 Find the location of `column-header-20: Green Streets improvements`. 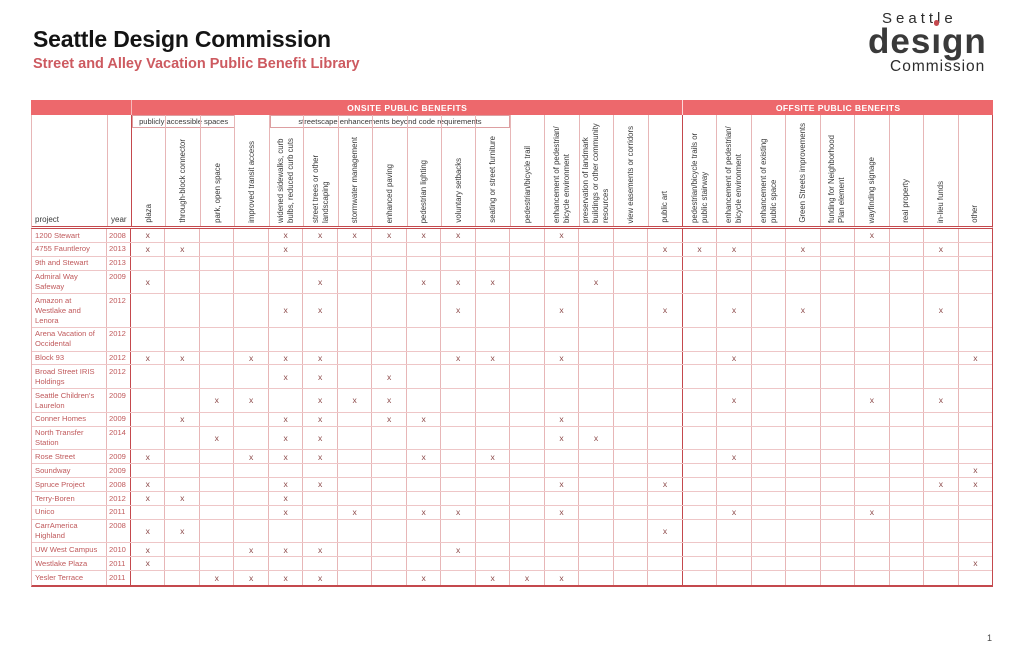

column-header-20: Green Streets improvements is located at coordinates (803, 170).